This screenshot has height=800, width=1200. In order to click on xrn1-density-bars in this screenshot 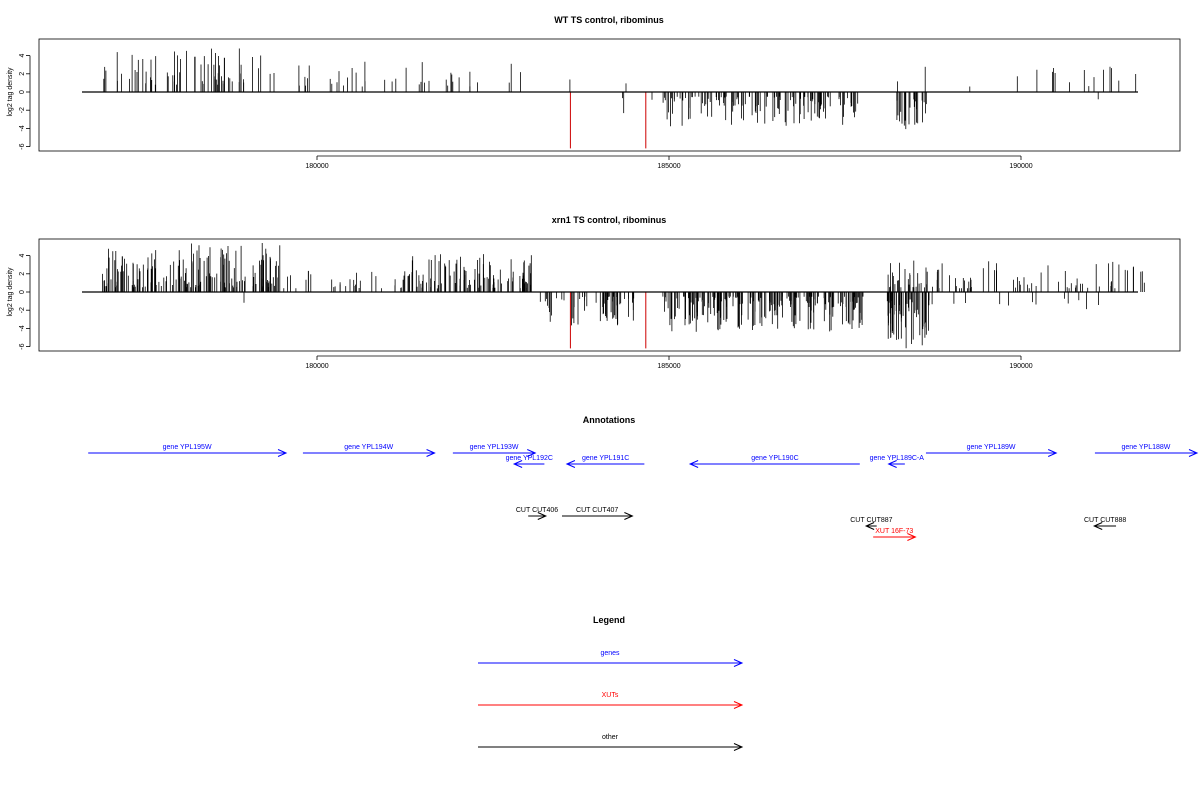, I will do `click(623, 296)`.